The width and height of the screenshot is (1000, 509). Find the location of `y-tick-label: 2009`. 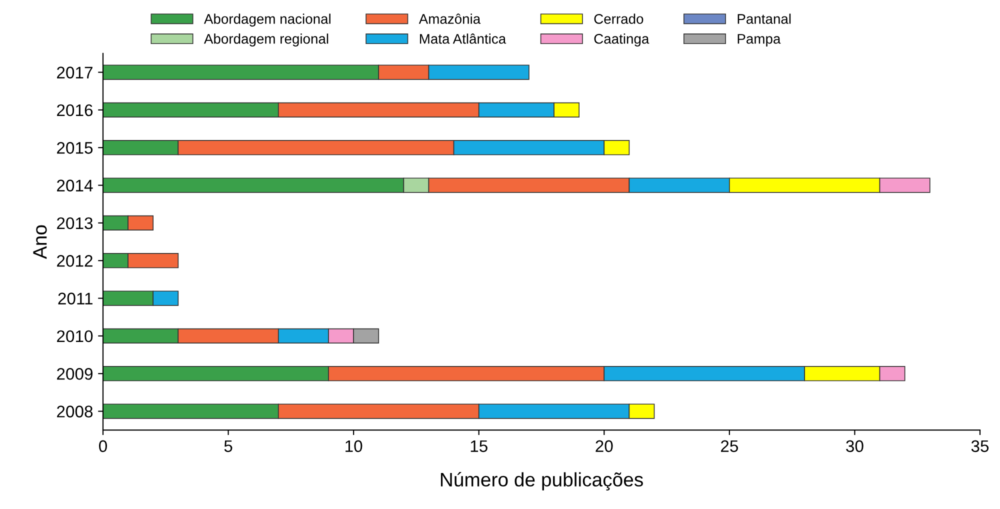

y-tick-label: 2009 is located at coordinates (74, 374).